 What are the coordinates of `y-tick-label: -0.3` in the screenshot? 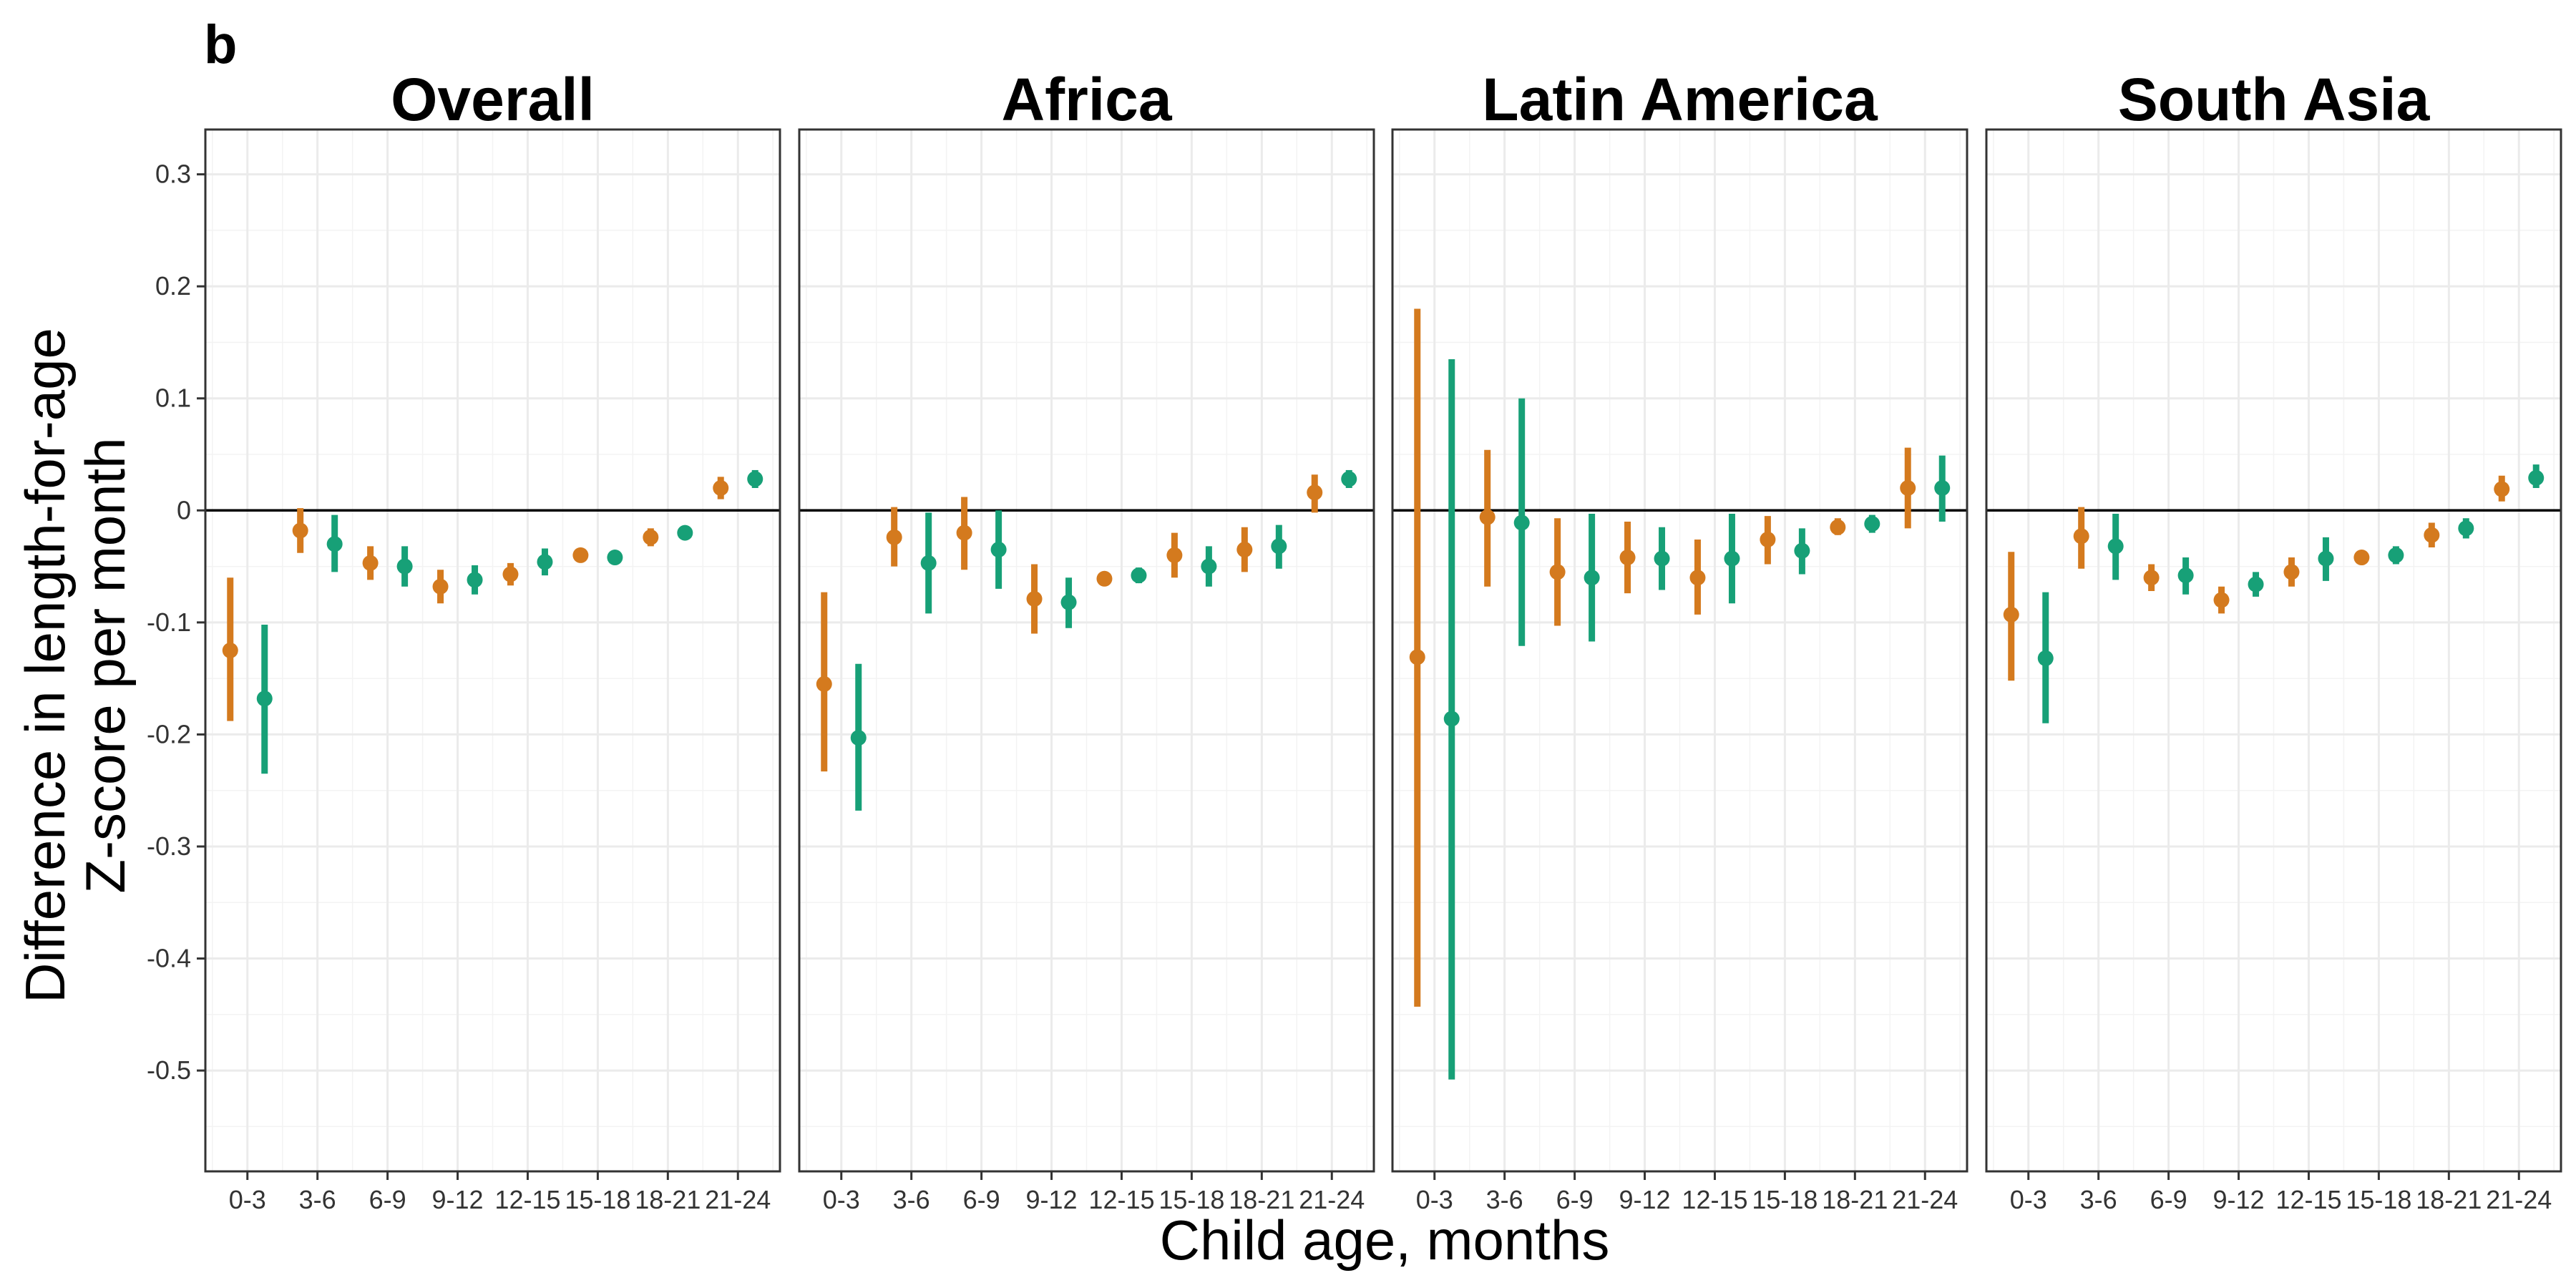 It's located at (169, 846).